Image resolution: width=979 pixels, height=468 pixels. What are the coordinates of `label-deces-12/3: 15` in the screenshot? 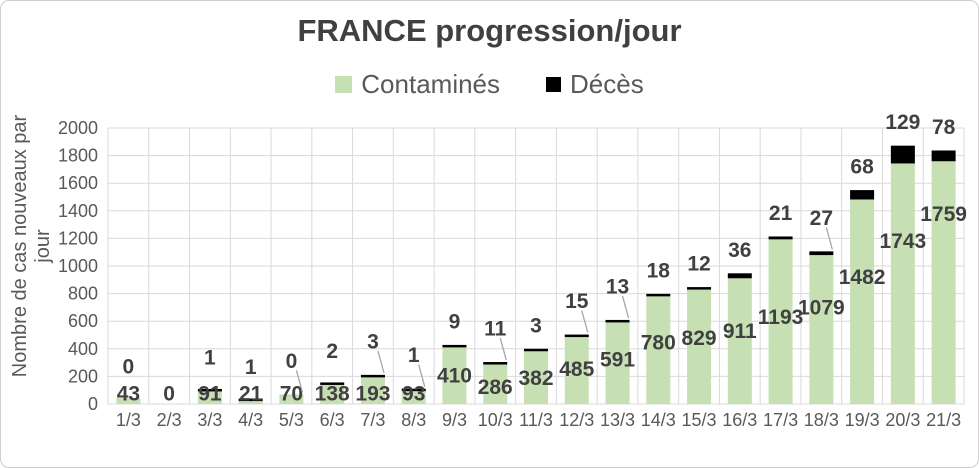 It's located at (577, 301).